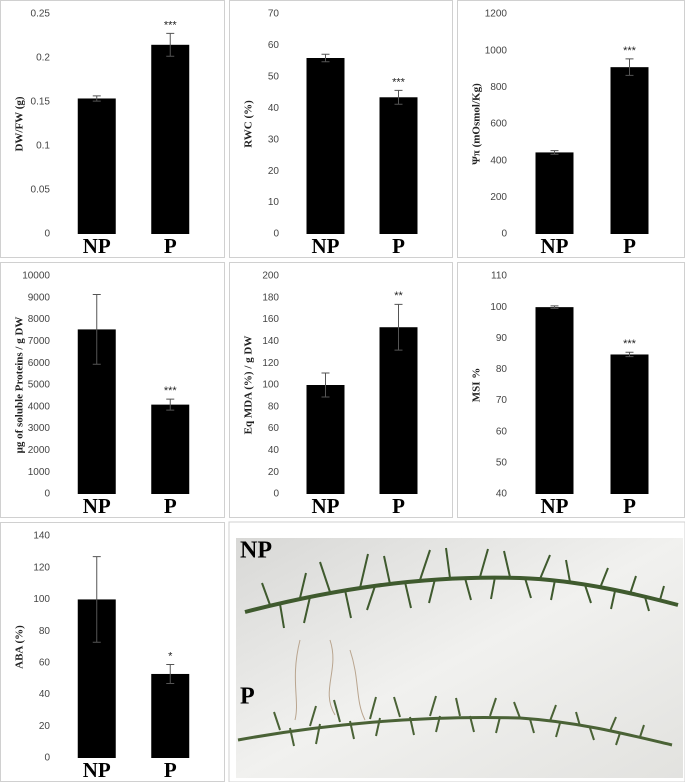 The height and width of the screenshot is (782, 685). What do you see at coordinates (20, 647) in the screenshot?
I see `y-axis-label: ABA (%)` at bounding box center [20, 647].